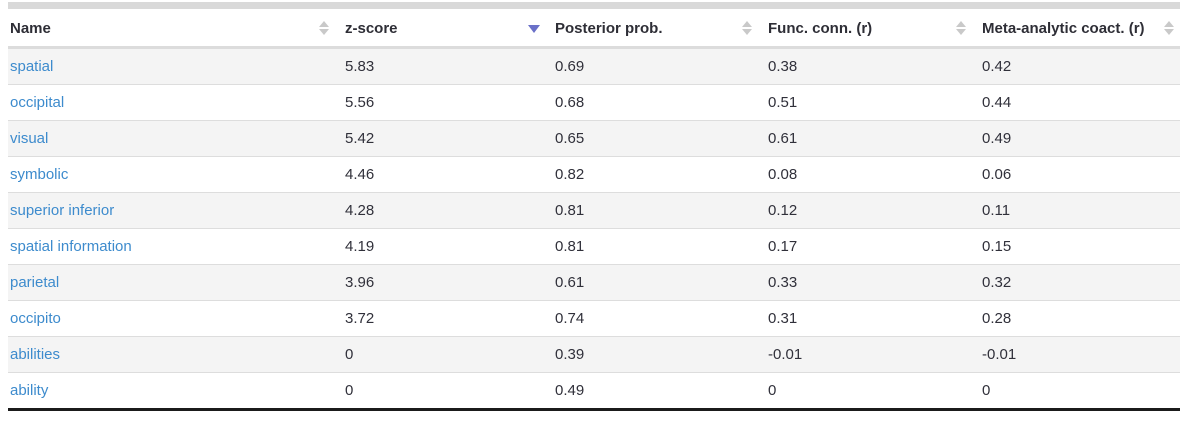  What do you see at coordinates (1076, 391) in the screenshot?
I see `meta-coact-cell: 0` at bounding box center [1076, 391].